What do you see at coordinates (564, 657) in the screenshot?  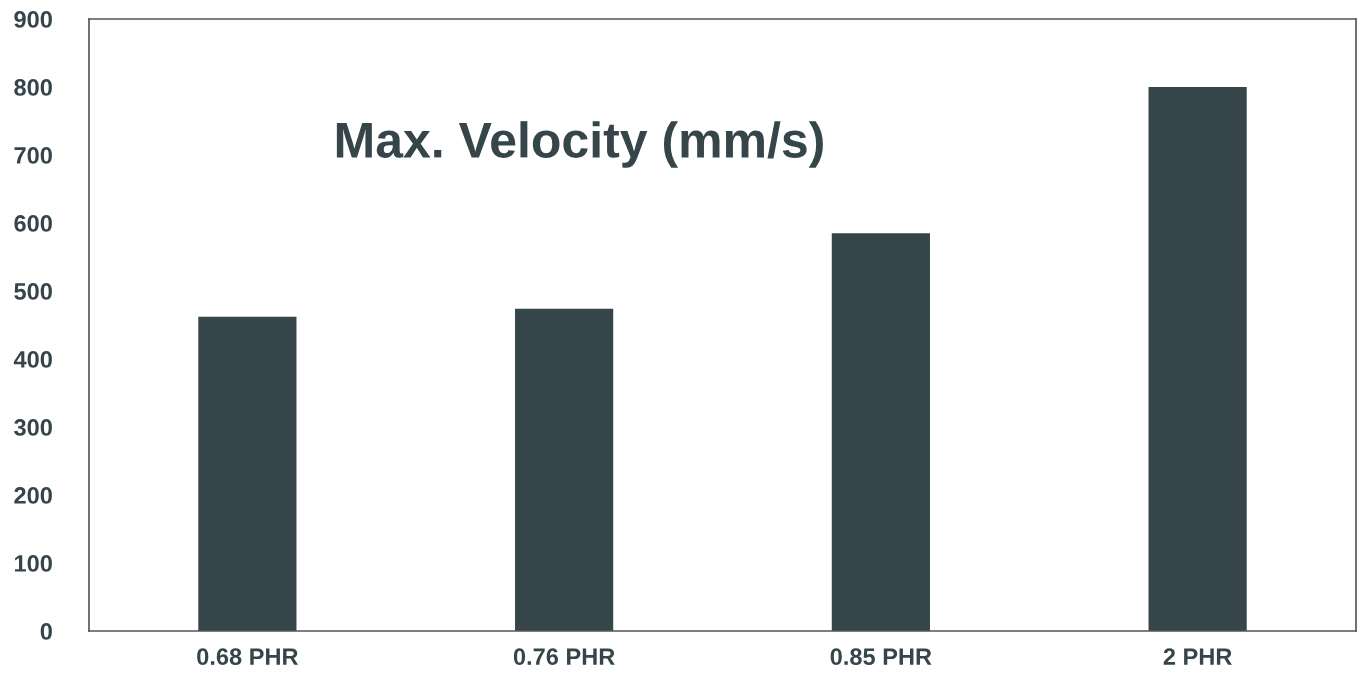 I see `x-tick-label: 0.76 PHR` at bounding box center [564, 657].